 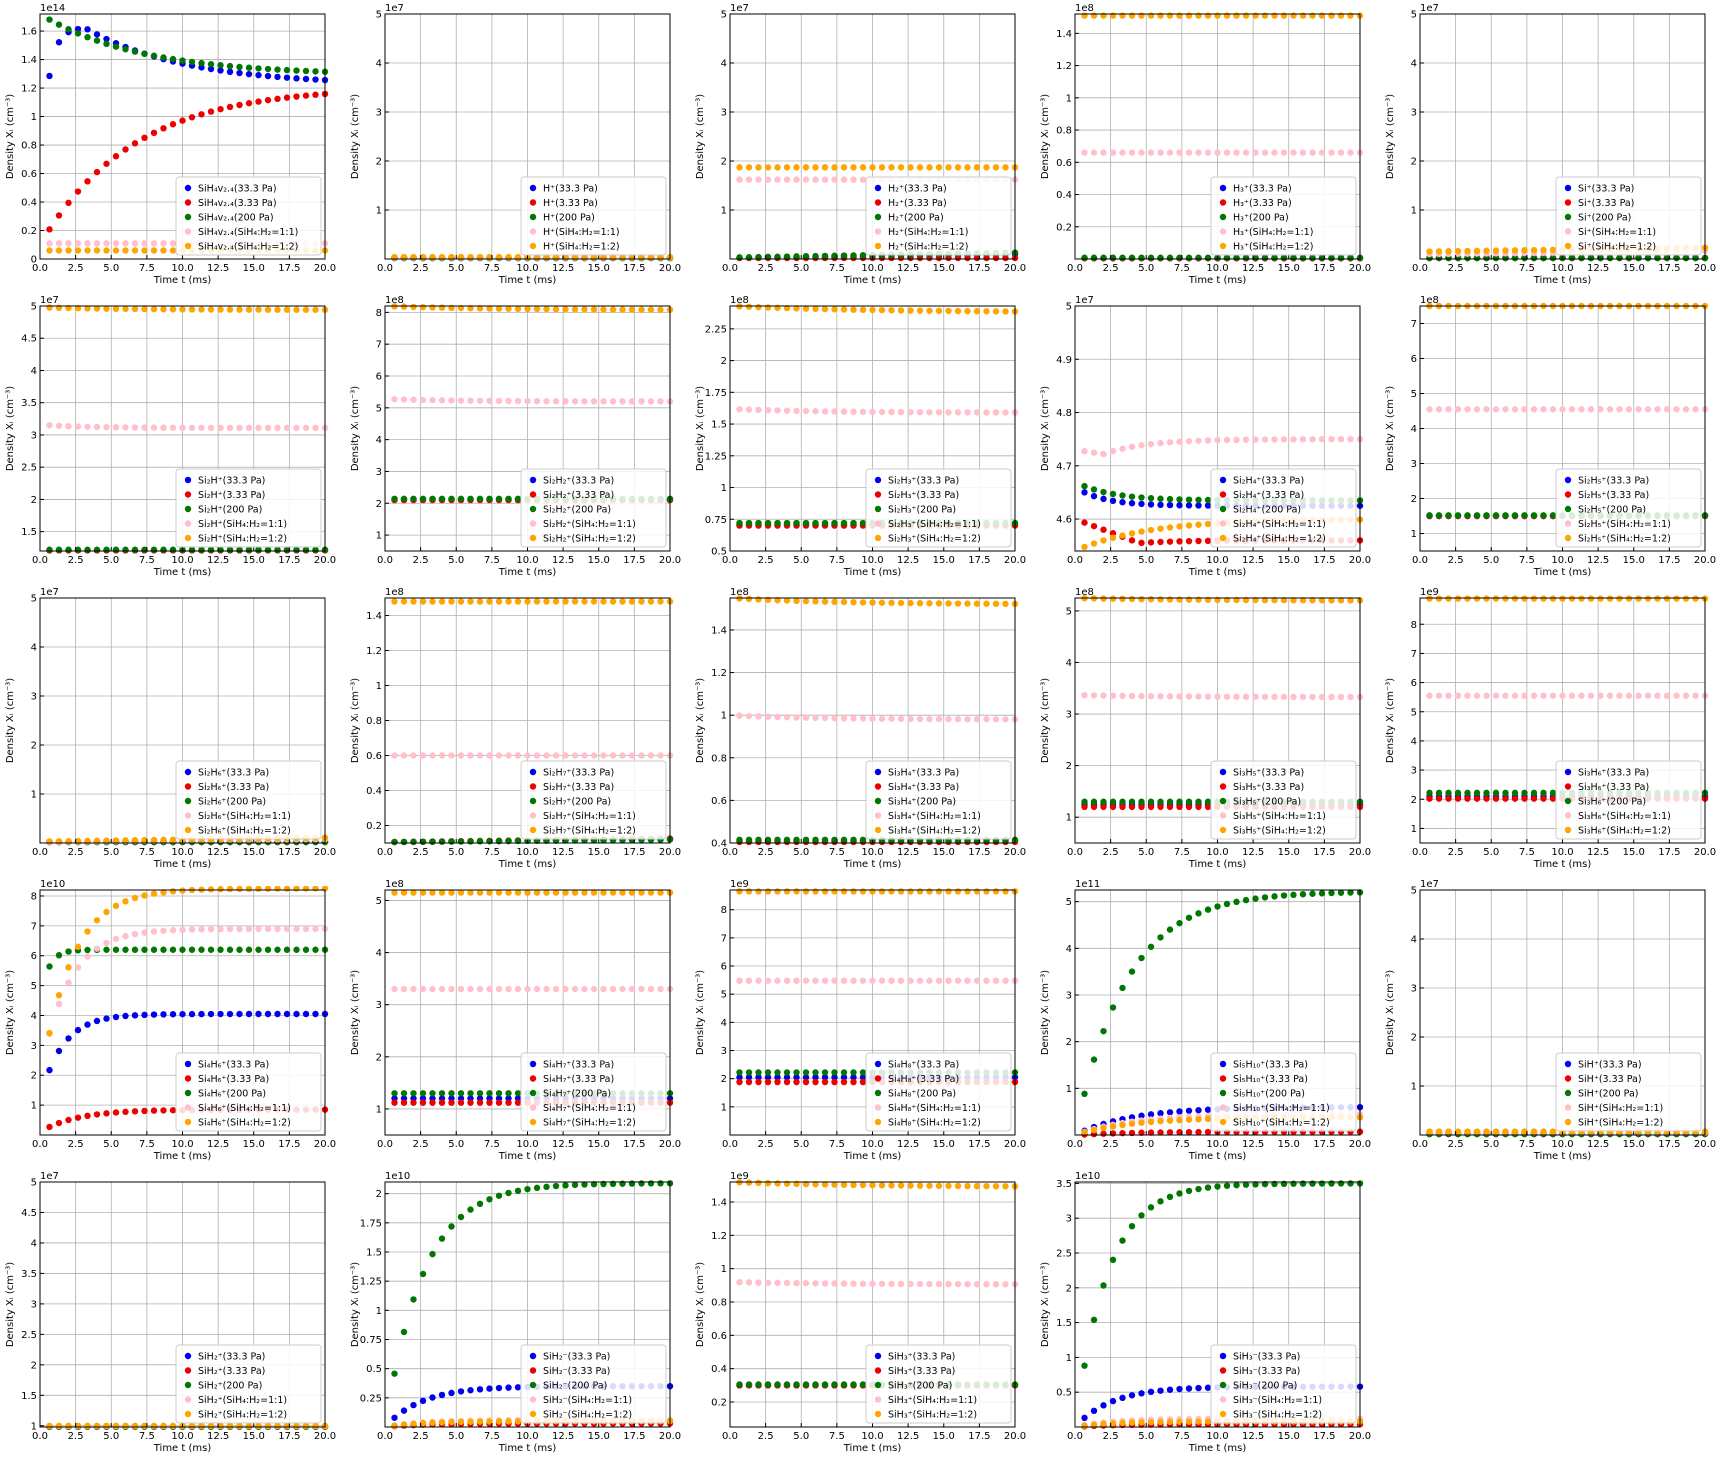 I want to click on legend-label: Si₄H₆⁺(SiH₄:H₂=1:2), so click(x=244, y=1123).